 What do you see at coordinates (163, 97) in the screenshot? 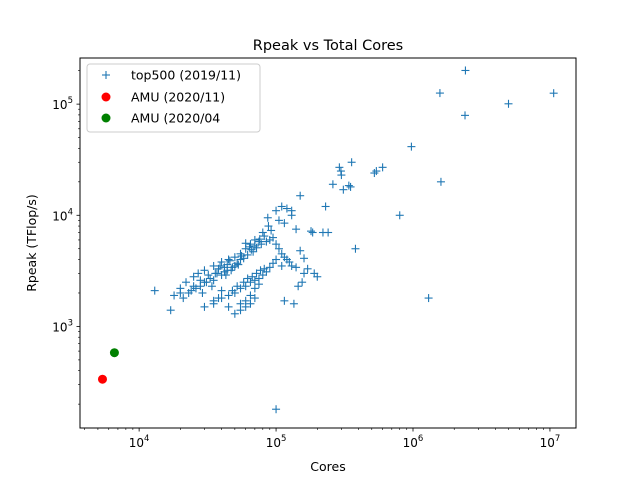
I see `legend-item-amu-2020-11: AMU (2020/11)` at bounding box center [163, 97].